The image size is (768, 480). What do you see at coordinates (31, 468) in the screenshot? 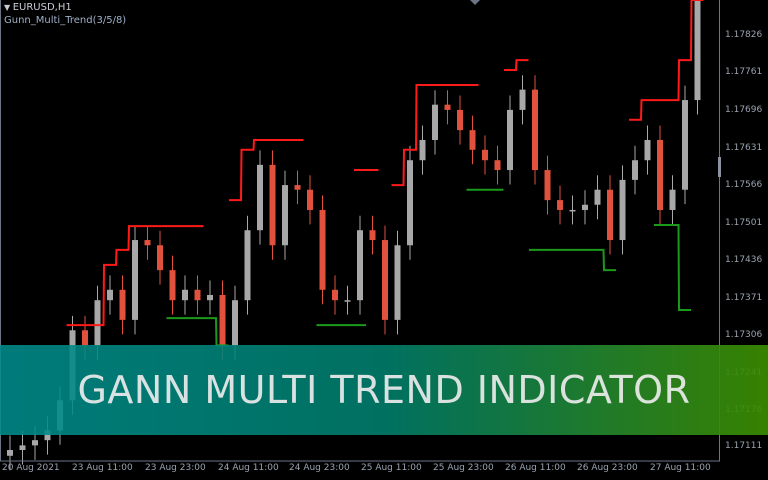
I see `time-axis-label: 20 Aug 2021` at bounding box center [31, 468].